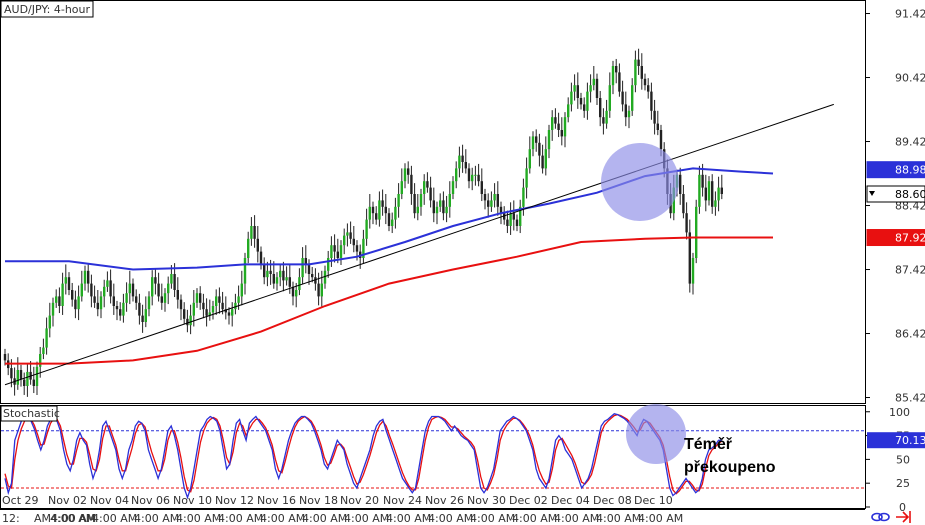 This screenshot has height=525, width=925. Describe the element at coordinates (910, 270) in the screenshot. I see `y-tick-label: 87.42` at that location.